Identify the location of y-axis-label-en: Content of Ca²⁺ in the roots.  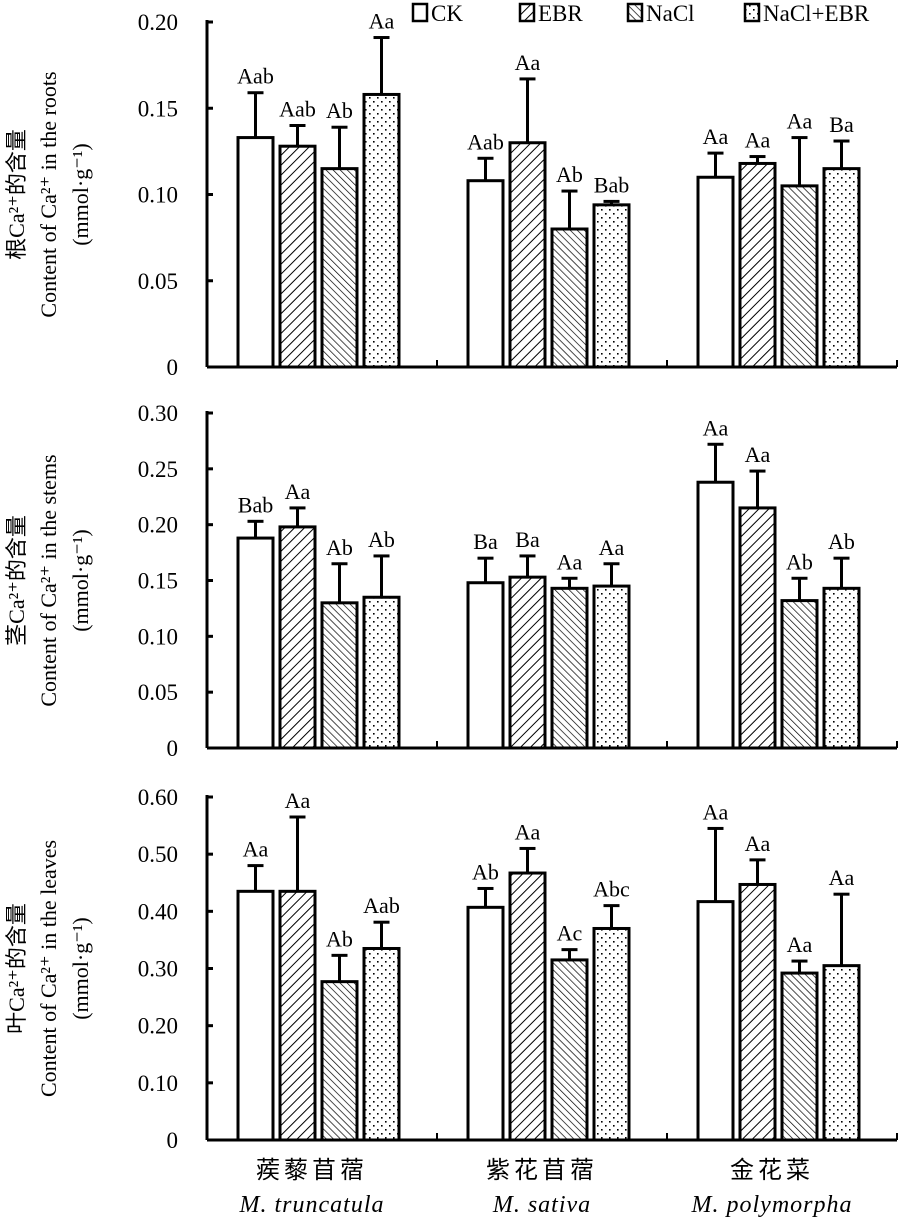
(48, 194).